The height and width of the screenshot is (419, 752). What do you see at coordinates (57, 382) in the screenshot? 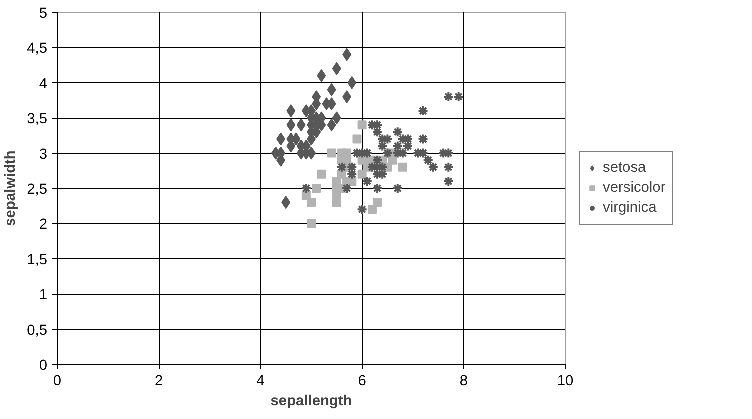
I see `x-tick-label: 0` at bounding box center [57, 382].